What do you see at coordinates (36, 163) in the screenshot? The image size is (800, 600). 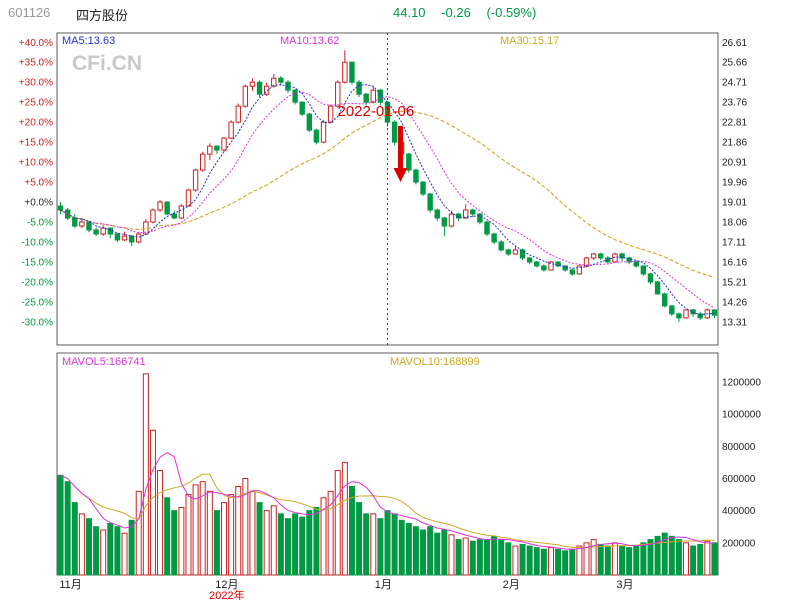 I see `pct-axis-label: +10.0%` at bounding box center [36, 163].